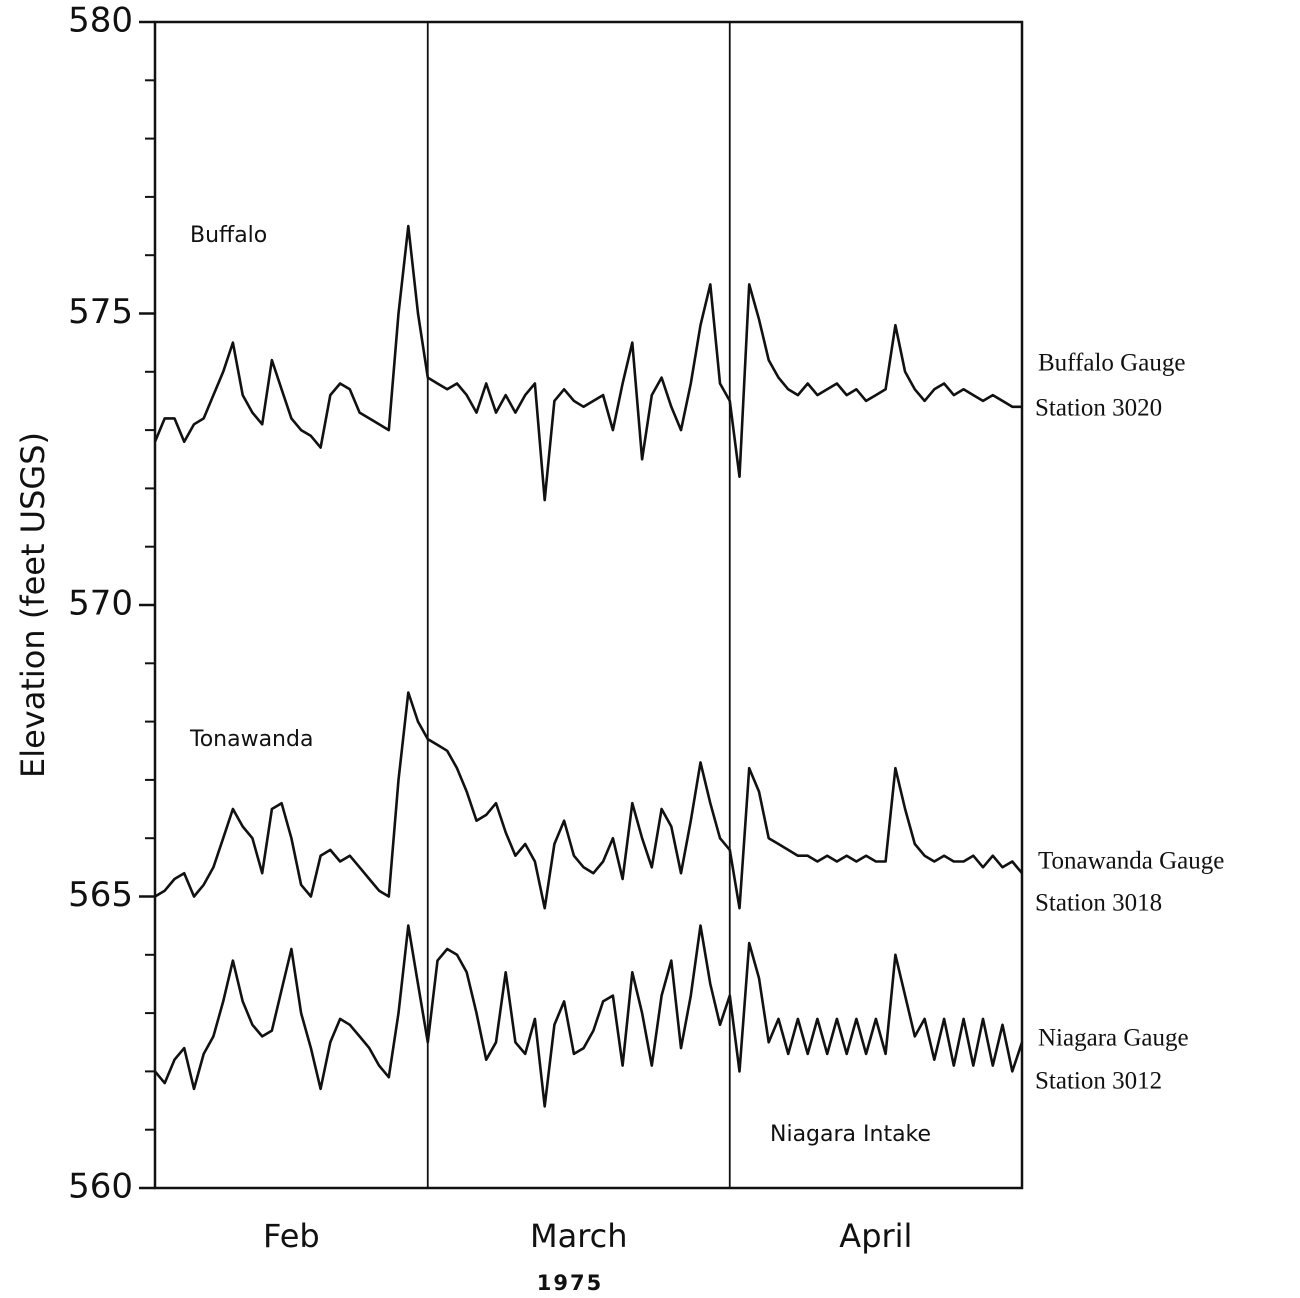 This screenshot has width=1300, height=1298. What do you see at coordinates (1113, 1038) in the screenshot?
I see `legend-name: Niagara Gauge` at bounding box center [1113, 1038].